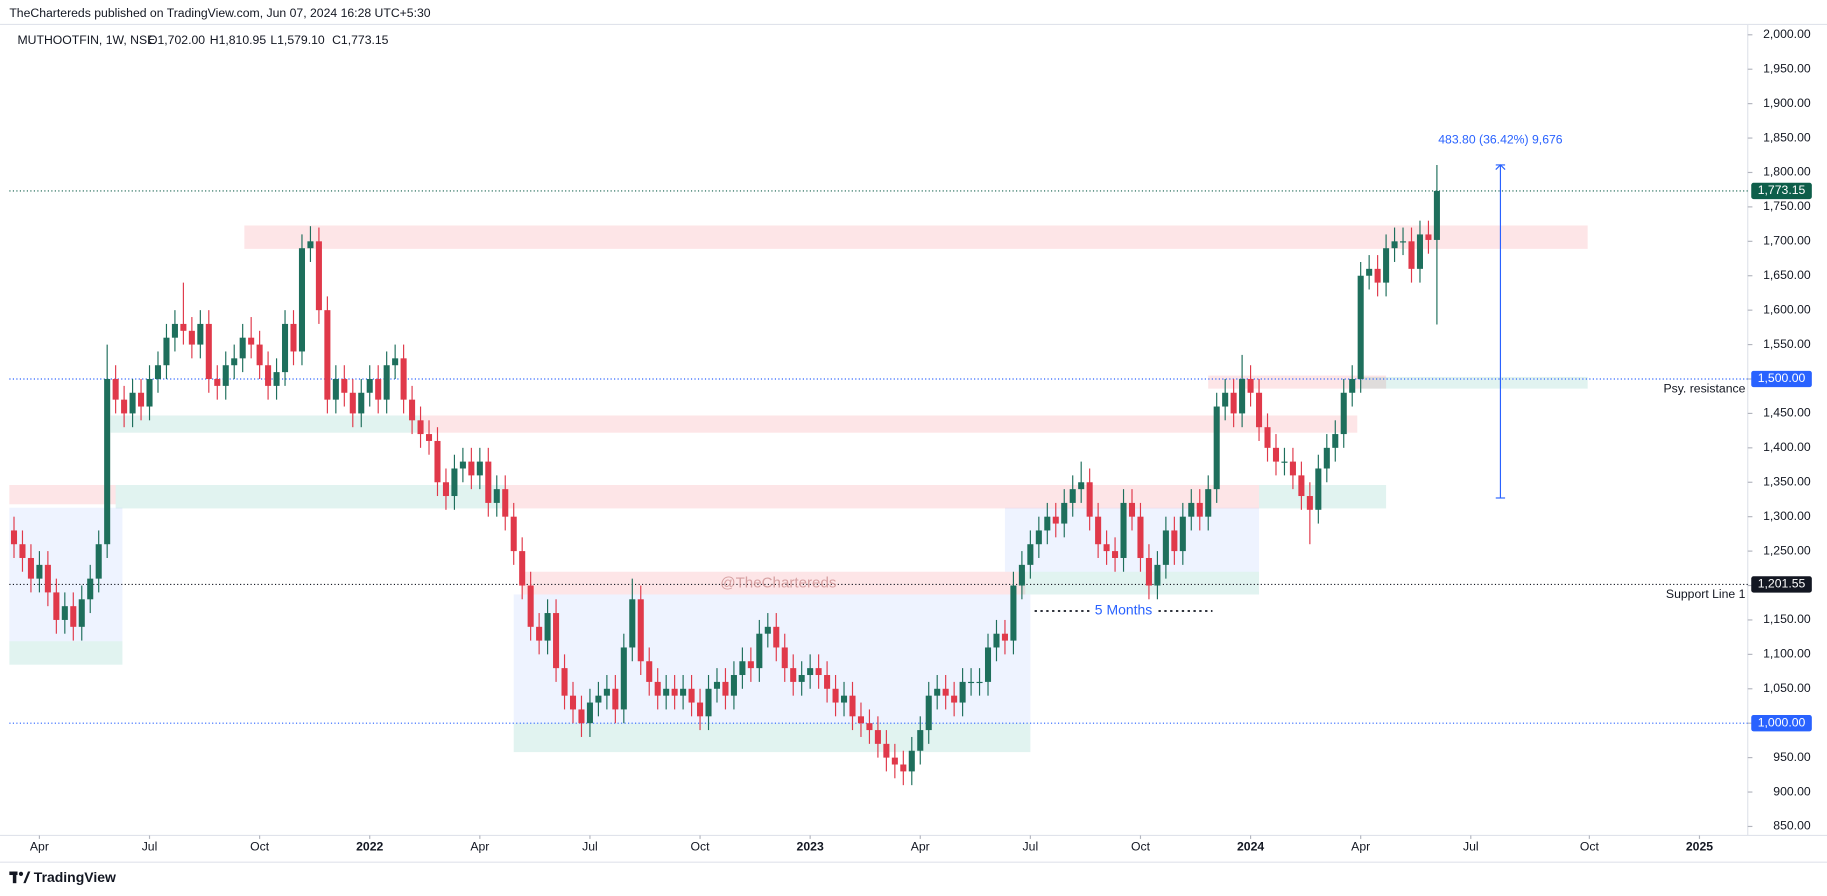 This screenshot has width=1827, height=896. Describe the element at coordinates (1787, 206) in the screenshot. I see `y-tick-label: 1,750.00` at that location.